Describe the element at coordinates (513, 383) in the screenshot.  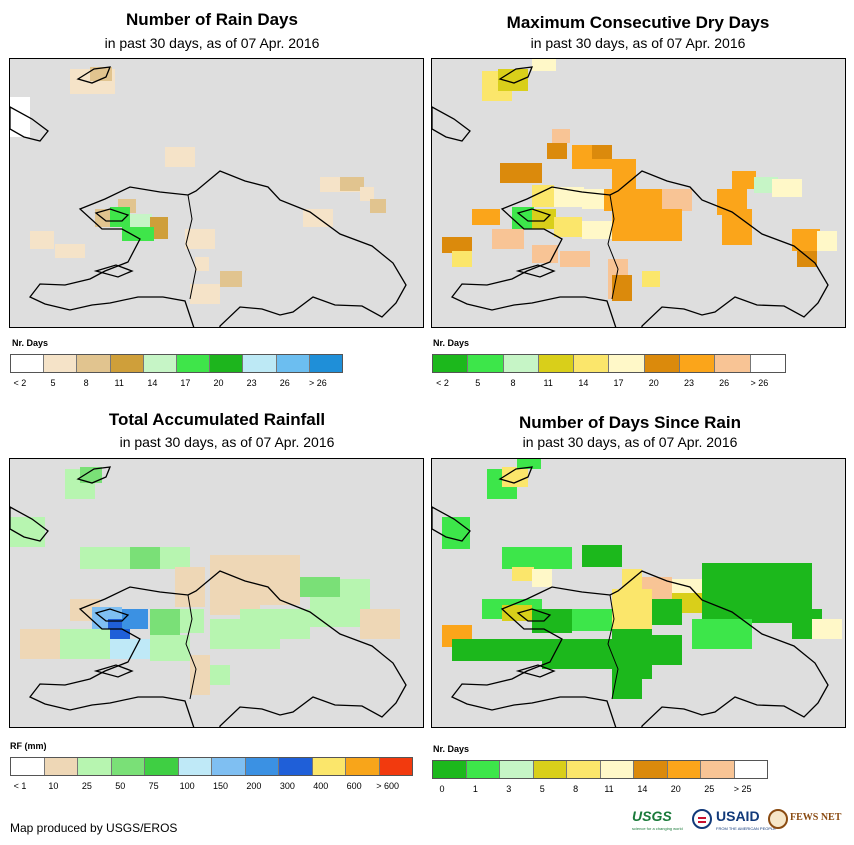
I see `legend-tick-label: 8` at that location.